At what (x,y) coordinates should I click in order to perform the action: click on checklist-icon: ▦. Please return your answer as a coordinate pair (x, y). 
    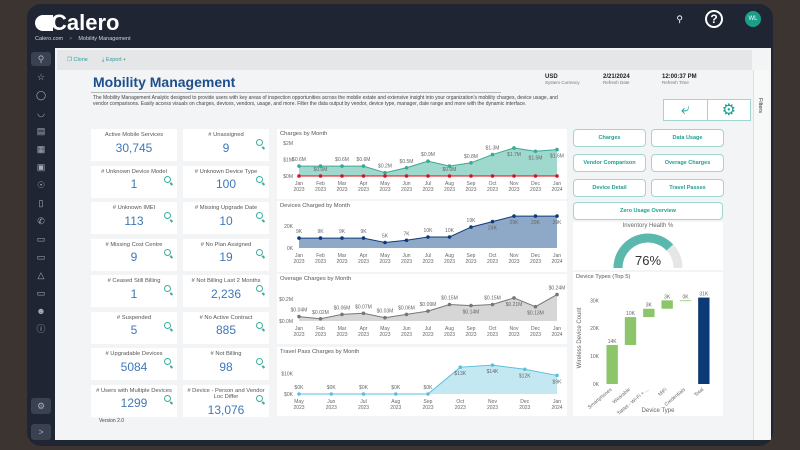
    Looking at the image, I should click on (41, 149).